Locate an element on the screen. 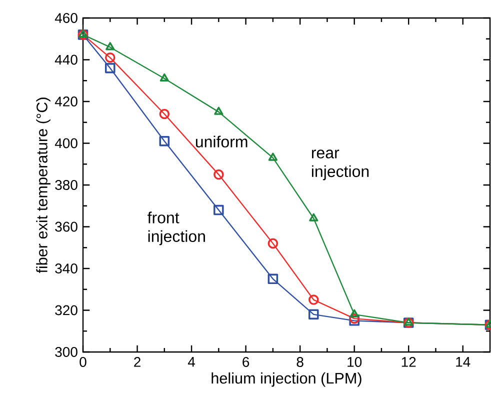 The image size is (491, 409). x-tick-label: 12 is located at coordinates (409, 362).